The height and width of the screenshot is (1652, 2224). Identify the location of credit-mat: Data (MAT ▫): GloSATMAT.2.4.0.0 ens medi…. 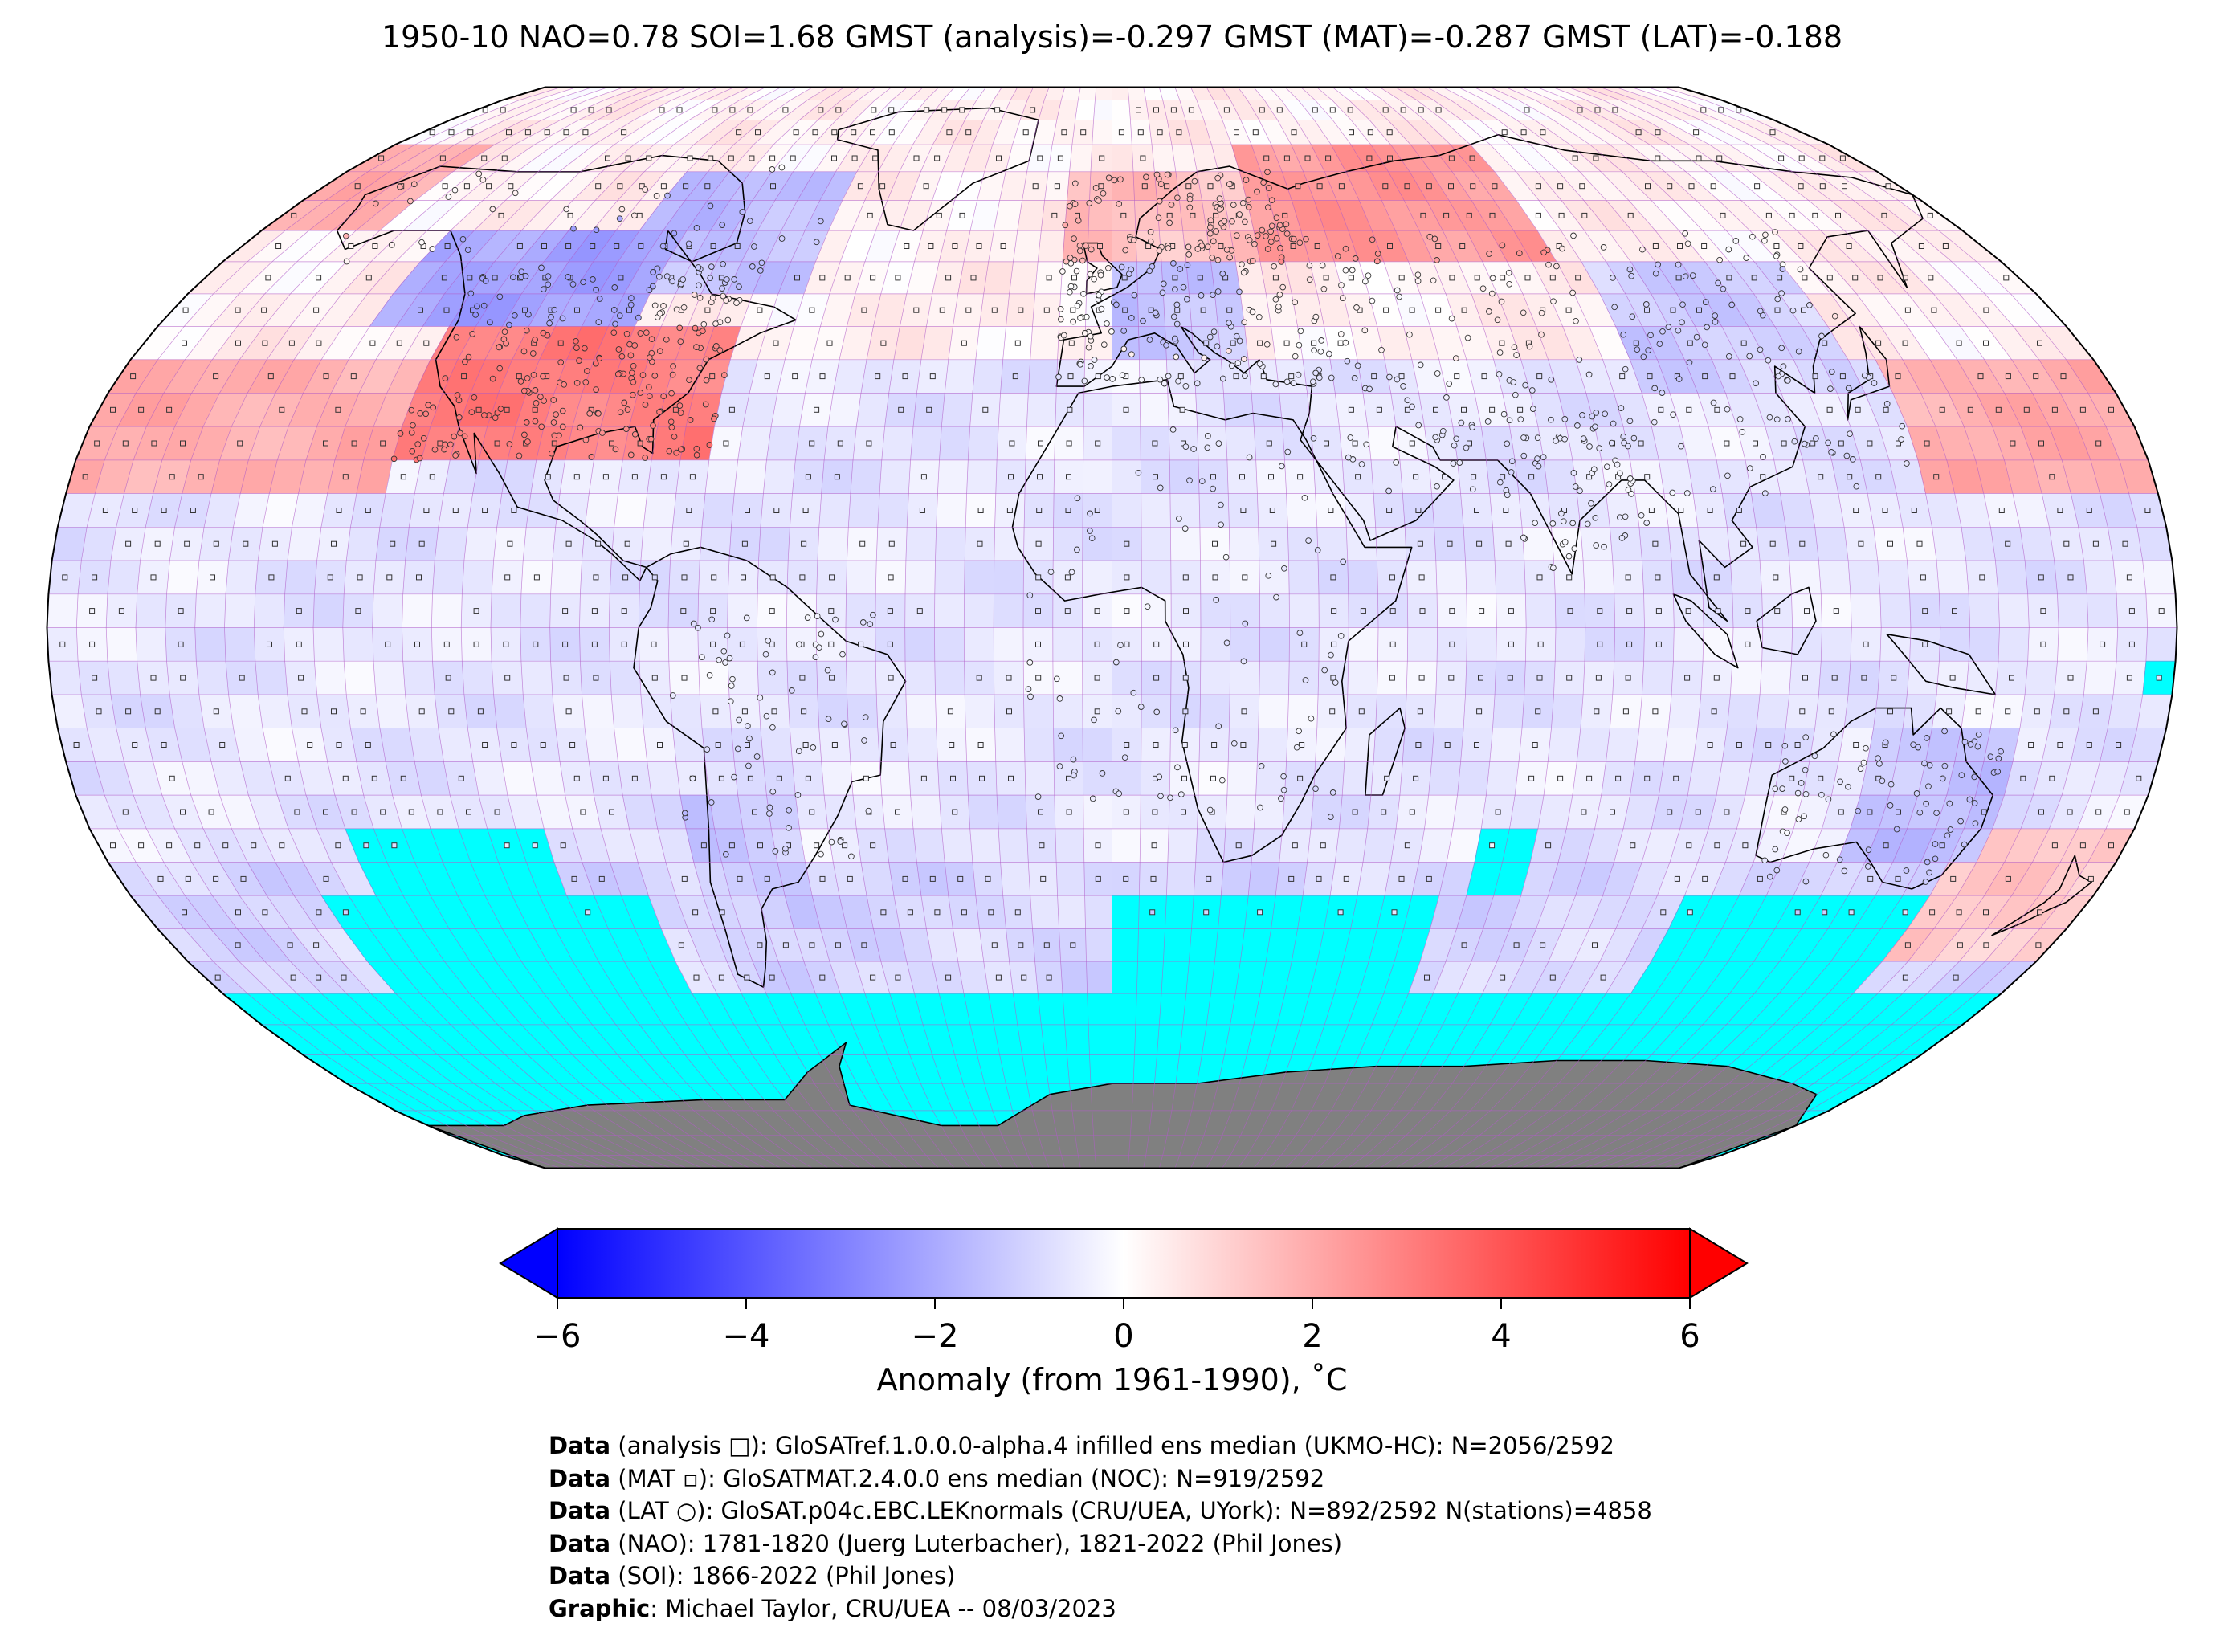
(937, 1478).